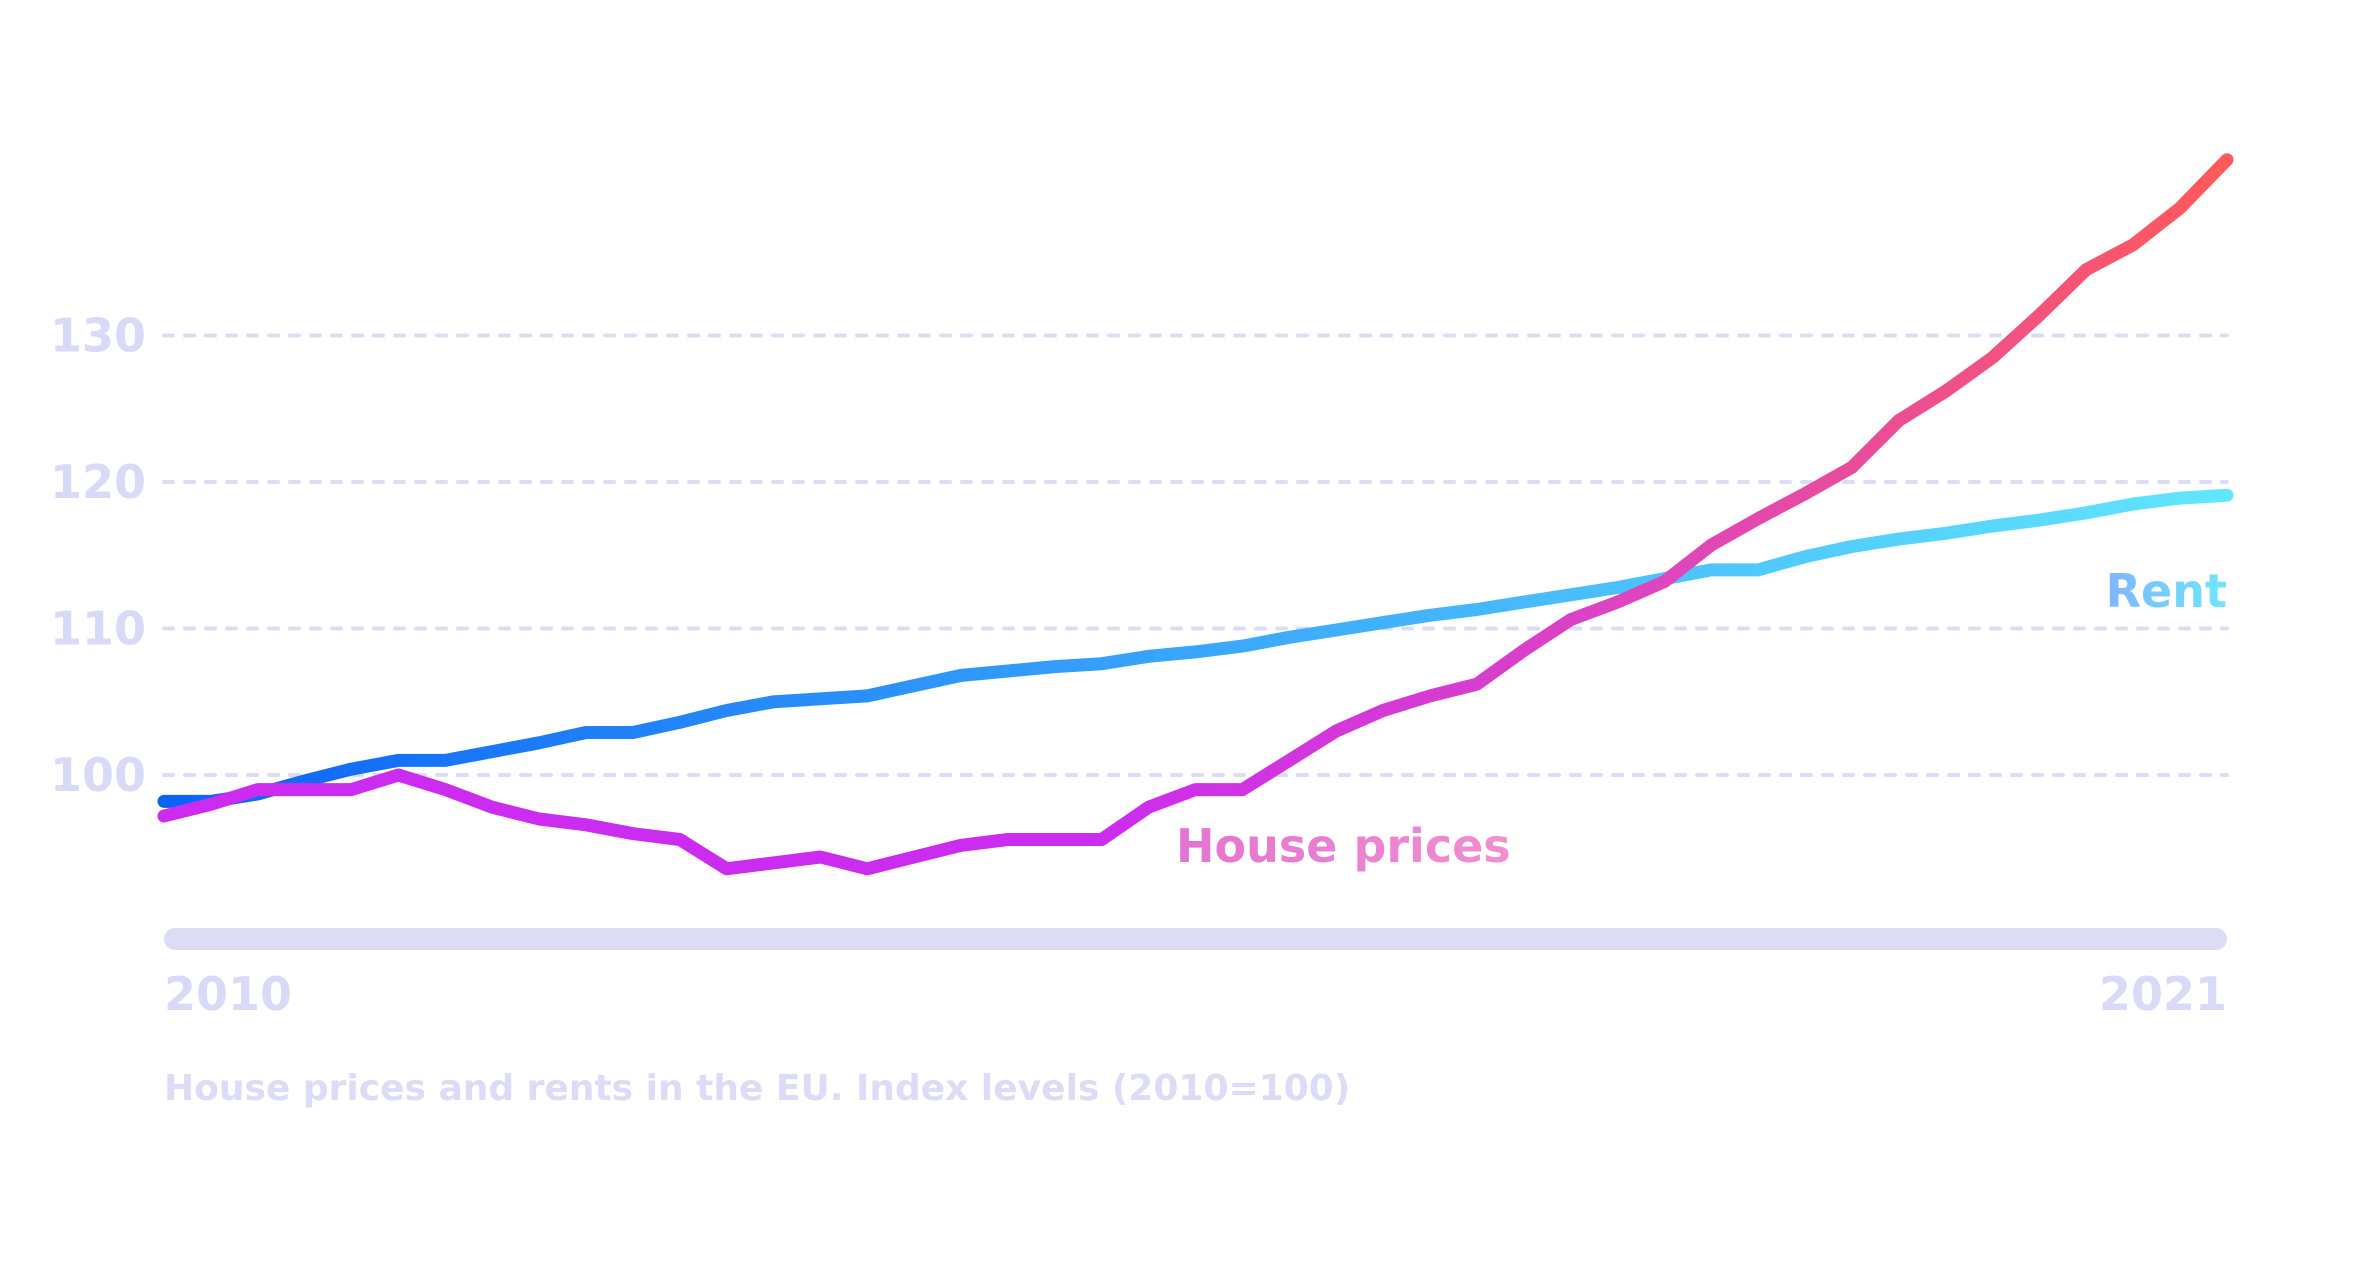 The height and width of the screenshot is (1272, 2379). Describe the element at coordinates (1343, 846) in the screenshot. I see `series-label-house-prices: House prices` at that location.